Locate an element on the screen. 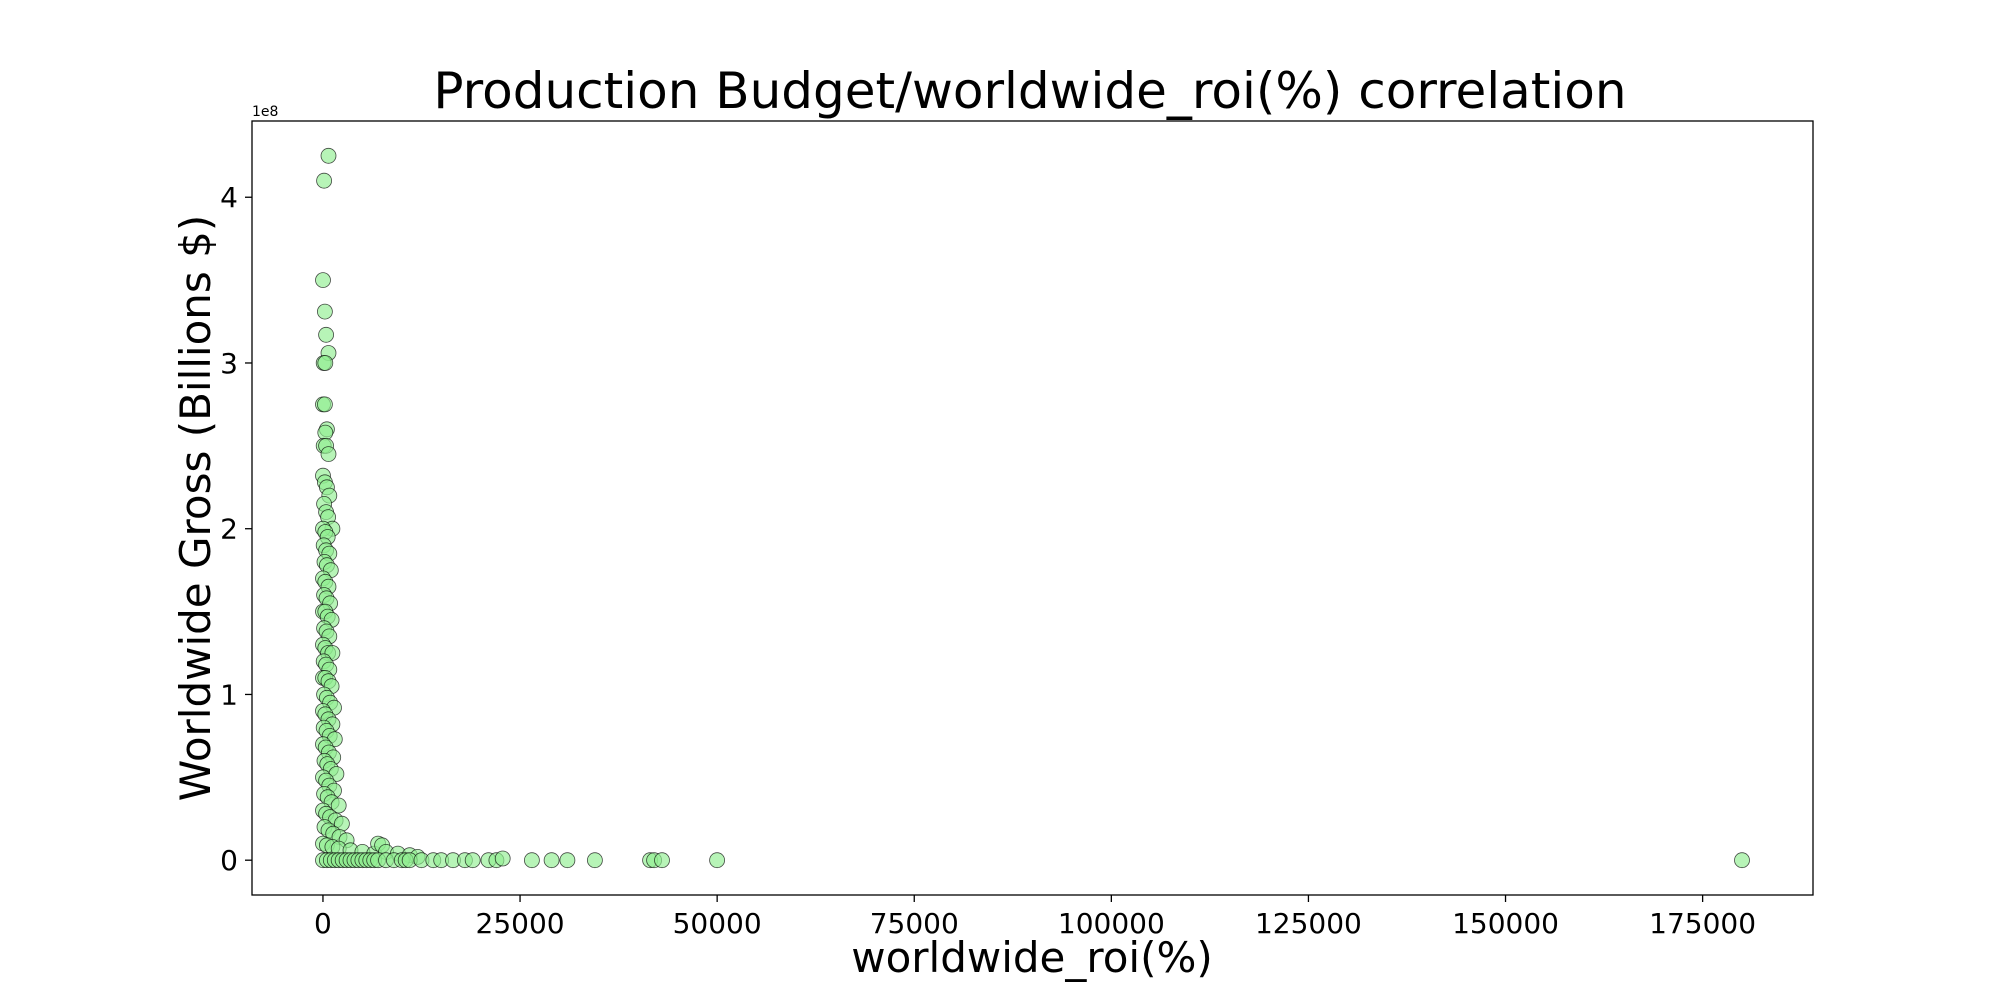 The height and width of the screenshot is (1000, 2000). x-tick-label: 50000 is located at coordinates (717, 923).